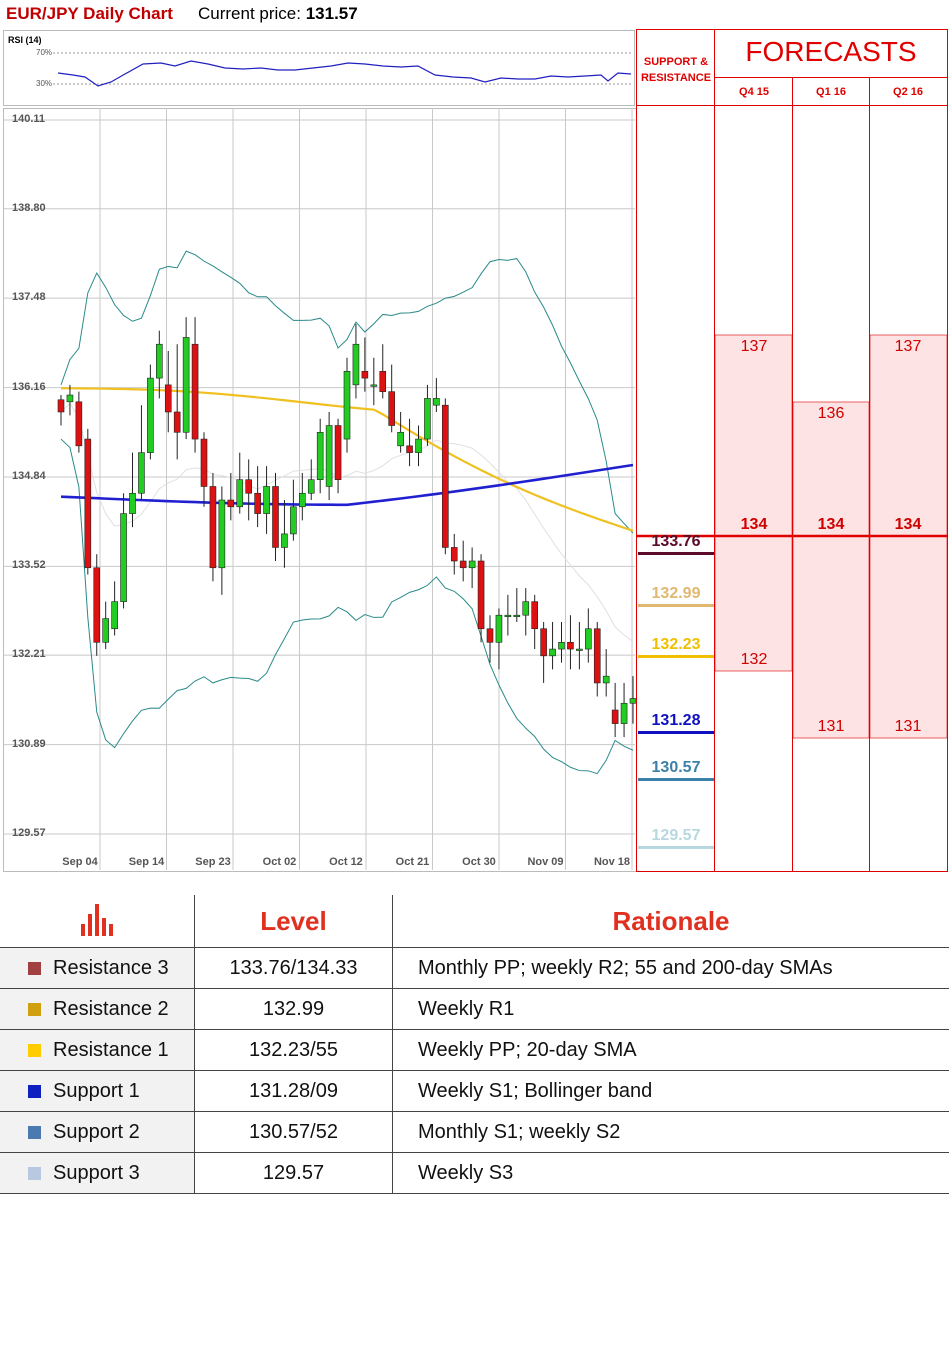 This screenshot has width=949, height=1368. Describe the element at coordinates (670, 921) in the screenshot. I see `rationale-header: Rationale` at that location.